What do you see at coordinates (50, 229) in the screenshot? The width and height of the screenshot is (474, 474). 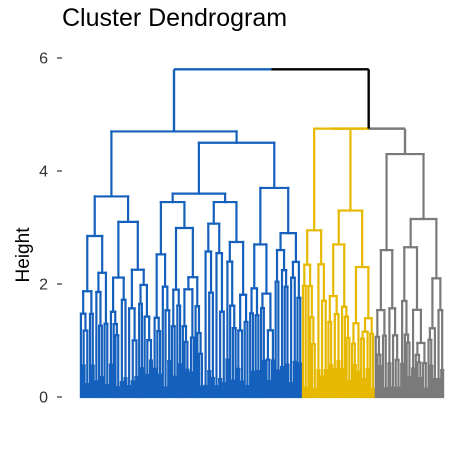 I see `y-axis: 0 2 4 6` at bounding box center [50, 229].